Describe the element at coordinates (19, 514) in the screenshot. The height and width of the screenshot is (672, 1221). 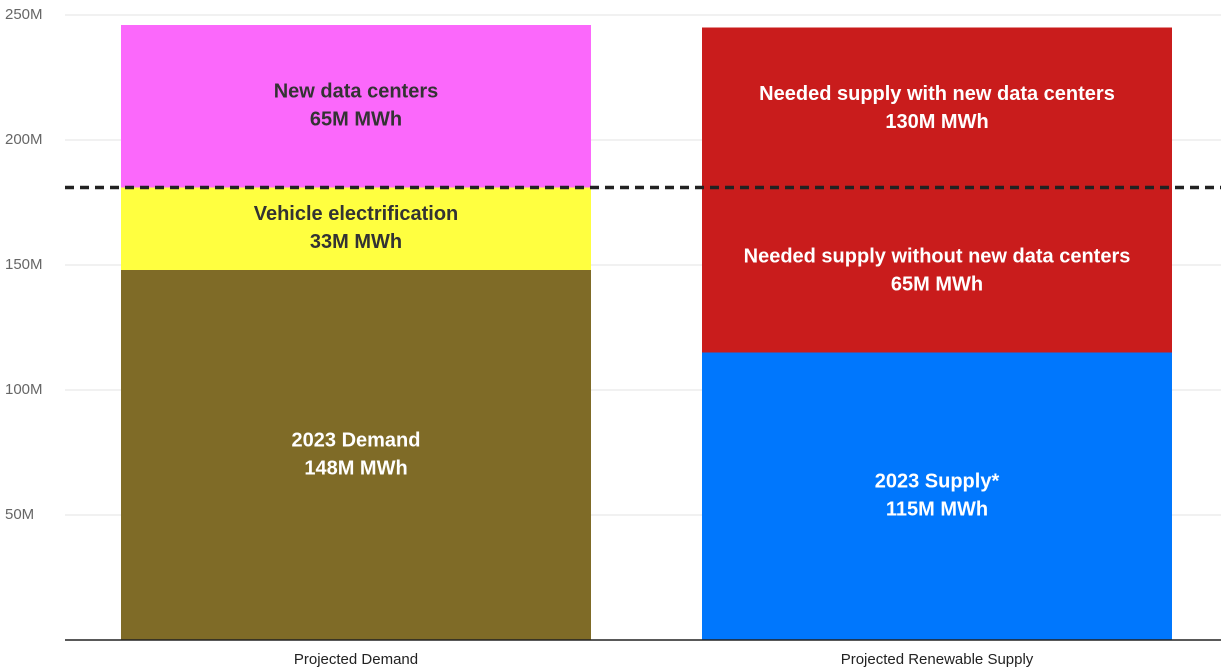
I see `y-tick-label: 50M` at that location.